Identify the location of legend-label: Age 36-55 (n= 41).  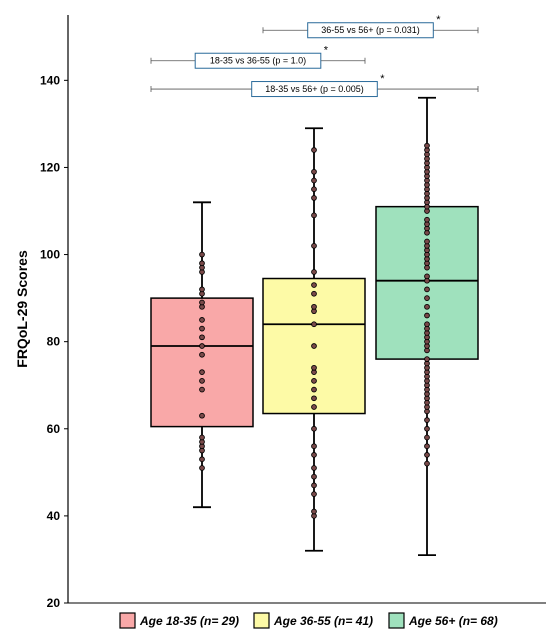
(323, 621).